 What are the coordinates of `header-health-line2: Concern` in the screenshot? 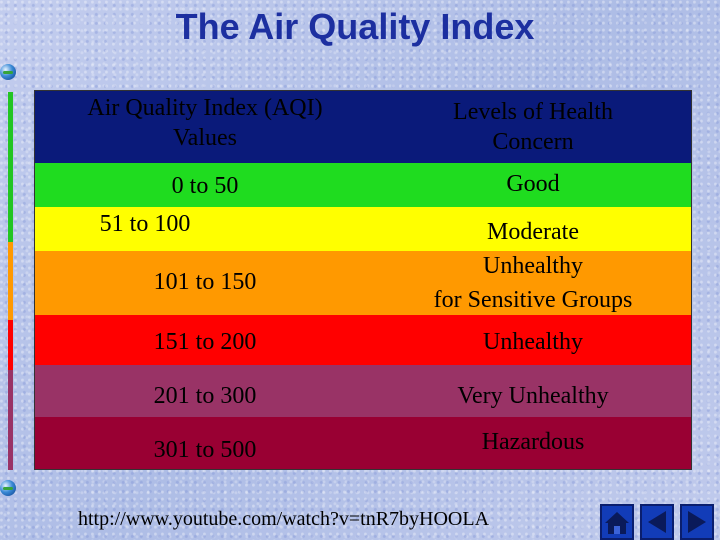 It's located at (533, 142).